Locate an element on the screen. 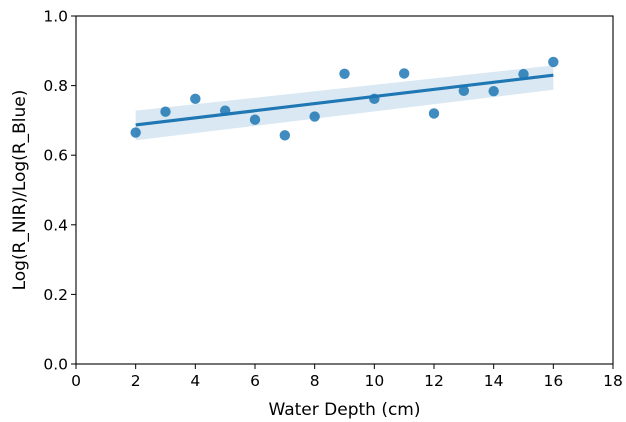 The image size is (626, 422). x-tick-label: 10 is located at coordinates (374, 381).